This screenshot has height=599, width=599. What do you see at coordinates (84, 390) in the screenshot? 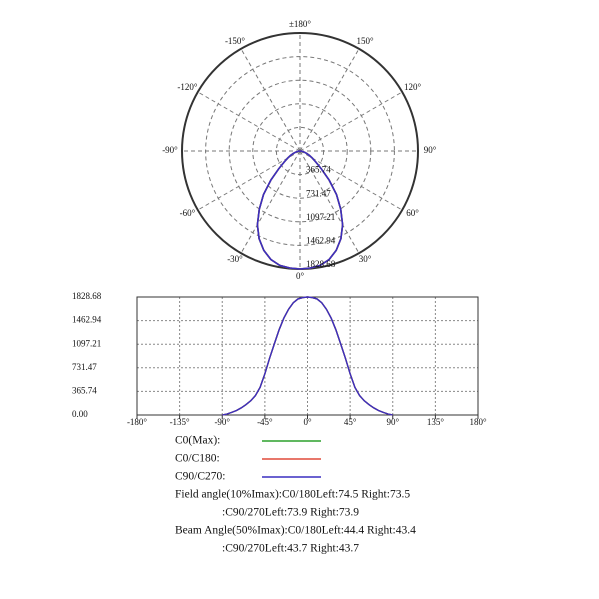
I see `y-tick-label: 365.74` at bounding box center [84, 390].